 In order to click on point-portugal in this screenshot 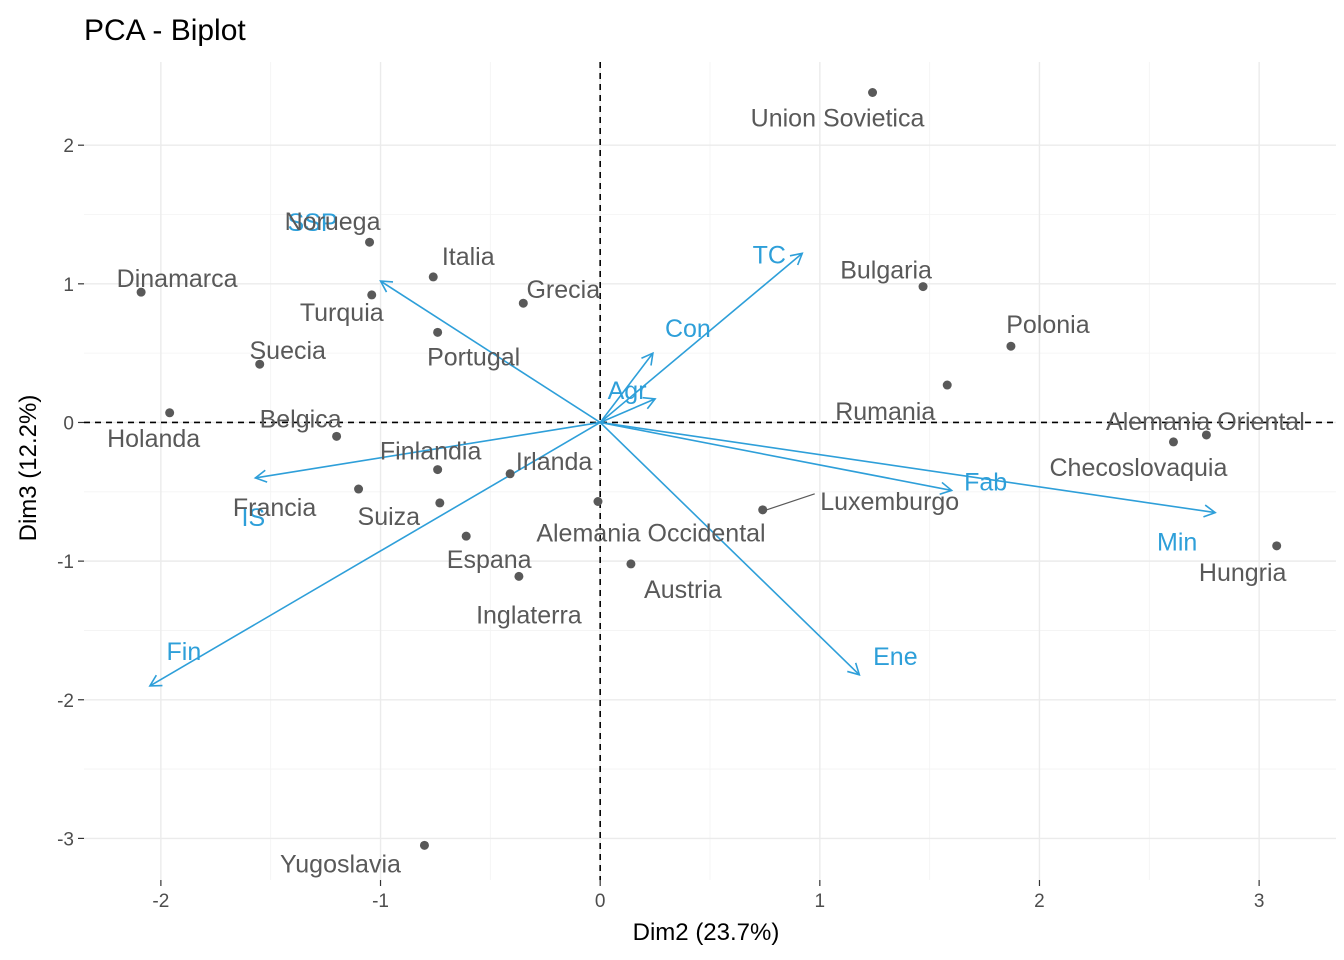, I will do `click(438, 332)`.